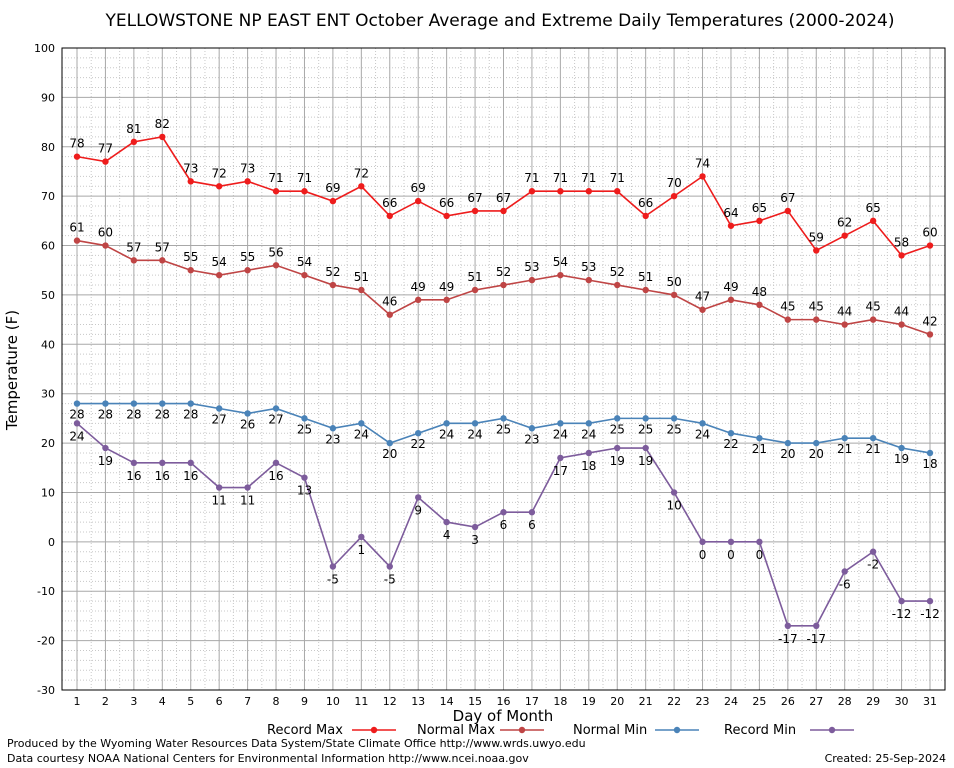  What do you see at coordinates (304, 701) in the screenshot?
I see `x-tick-label: 9` at bounding box center [304, 701].